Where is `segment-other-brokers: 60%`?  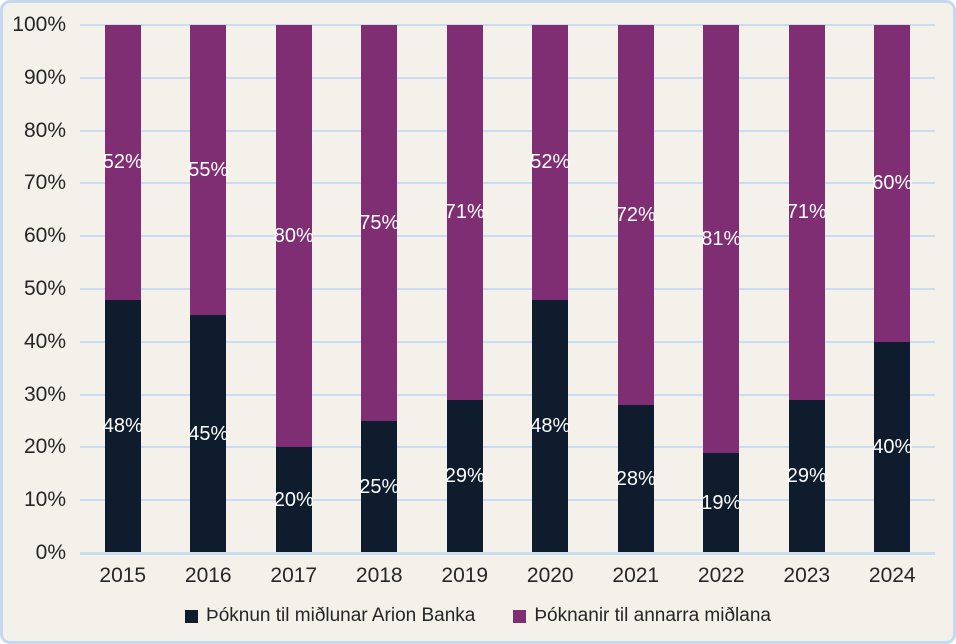
segment-other-brokers: 60% is located at coordinates (892, 183).